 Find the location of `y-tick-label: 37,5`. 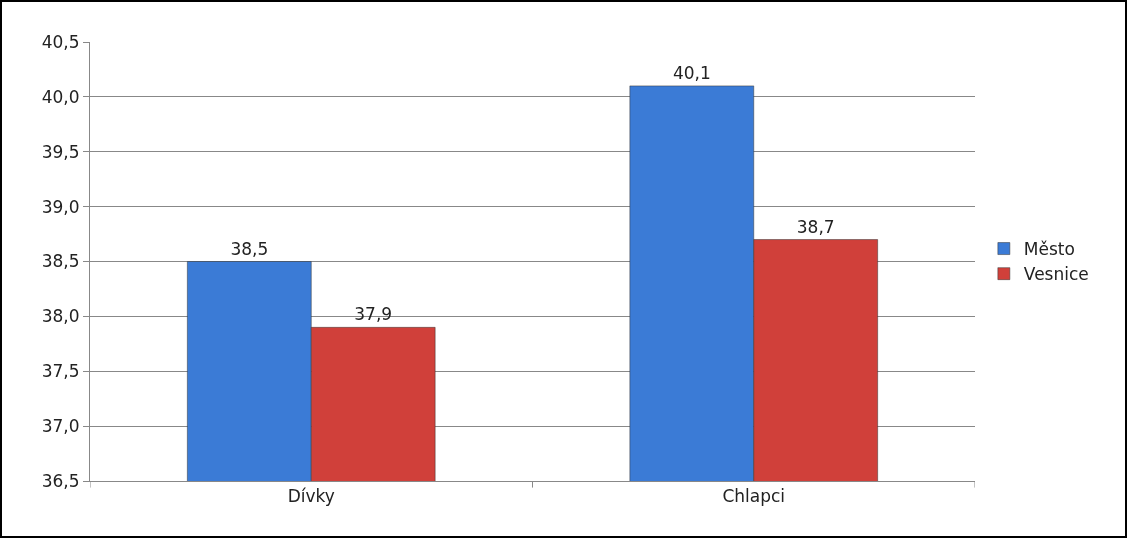

y-tick-label: 37,5 is located at coordinates (60, 371).